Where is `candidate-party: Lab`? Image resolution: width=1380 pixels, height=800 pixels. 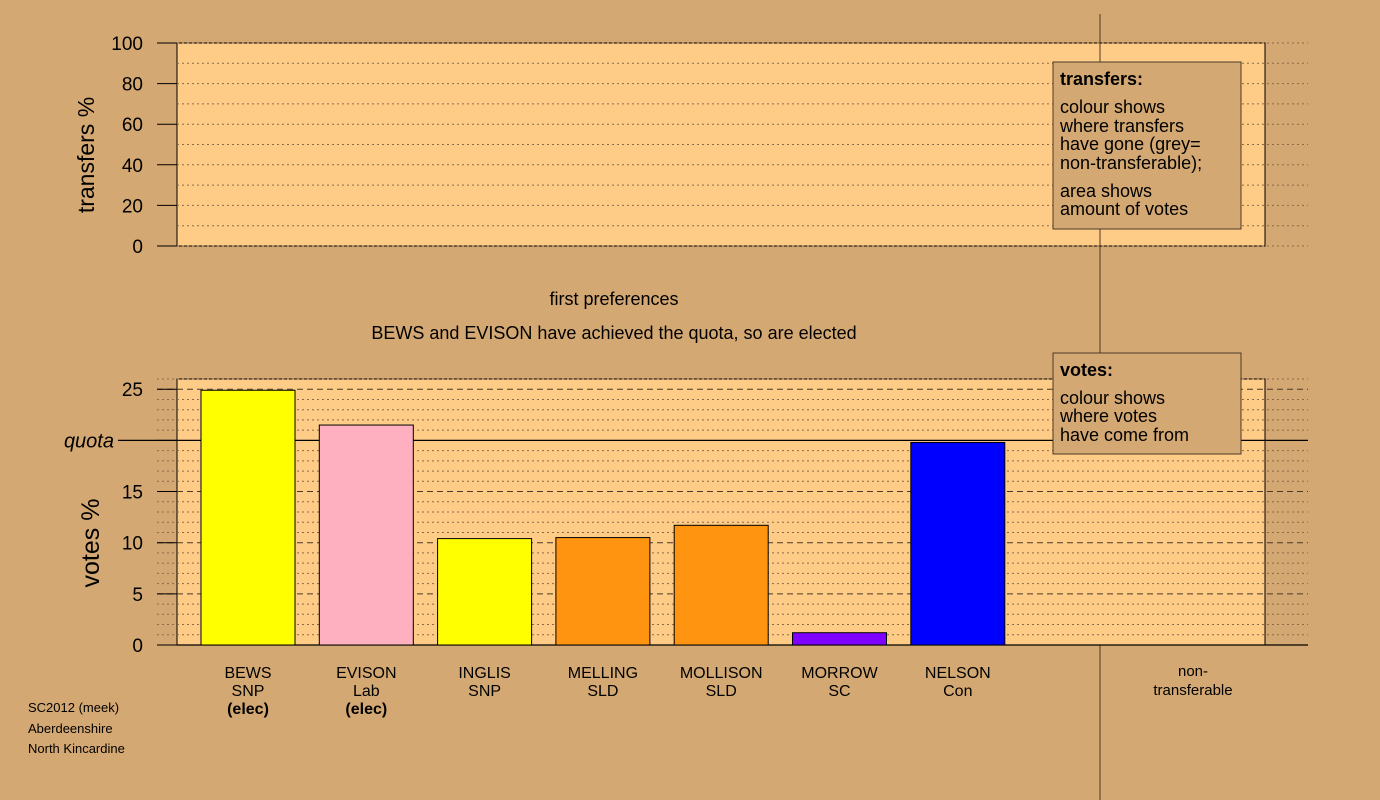 candidate-party: Lab is located at coordinates (366, 691).